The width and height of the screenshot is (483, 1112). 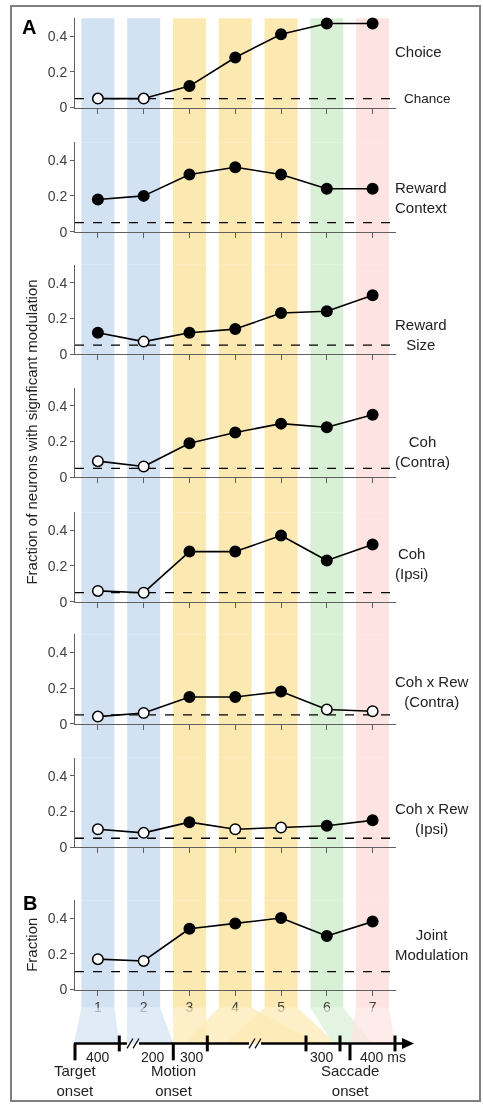 I want to click on text: Coh (Ipsi), so click(x=412, y=563).